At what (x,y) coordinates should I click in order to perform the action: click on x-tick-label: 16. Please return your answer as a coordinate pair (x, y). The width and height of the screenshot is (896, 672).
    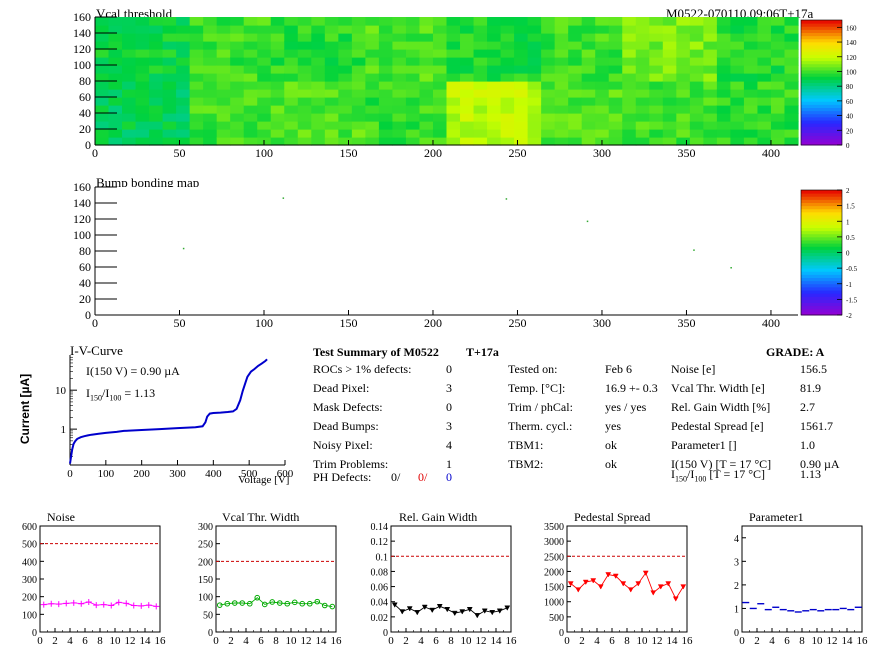
    Looking at the image, I should click on (688, 641).